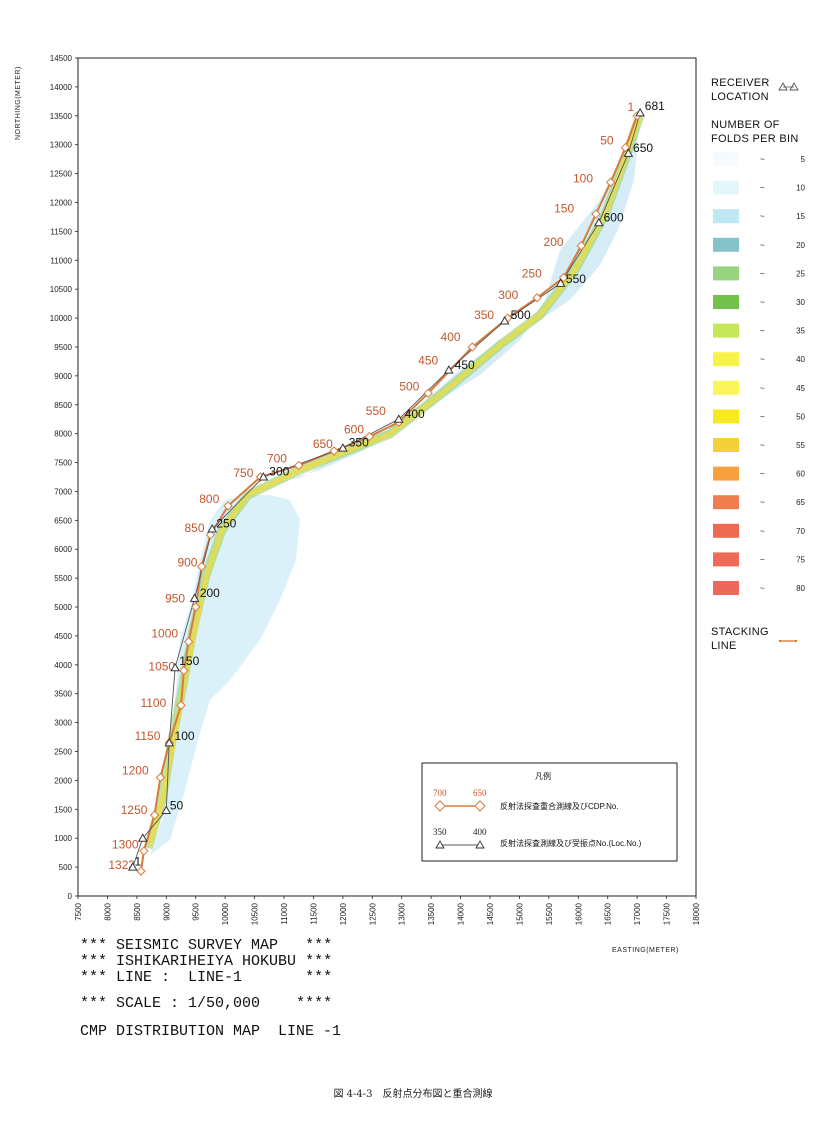 This screenshot has height=1123, width=826. Describe the element at coordinates (465, 365) in the screenshot. I see `receiver-number-label: 450` at that location.